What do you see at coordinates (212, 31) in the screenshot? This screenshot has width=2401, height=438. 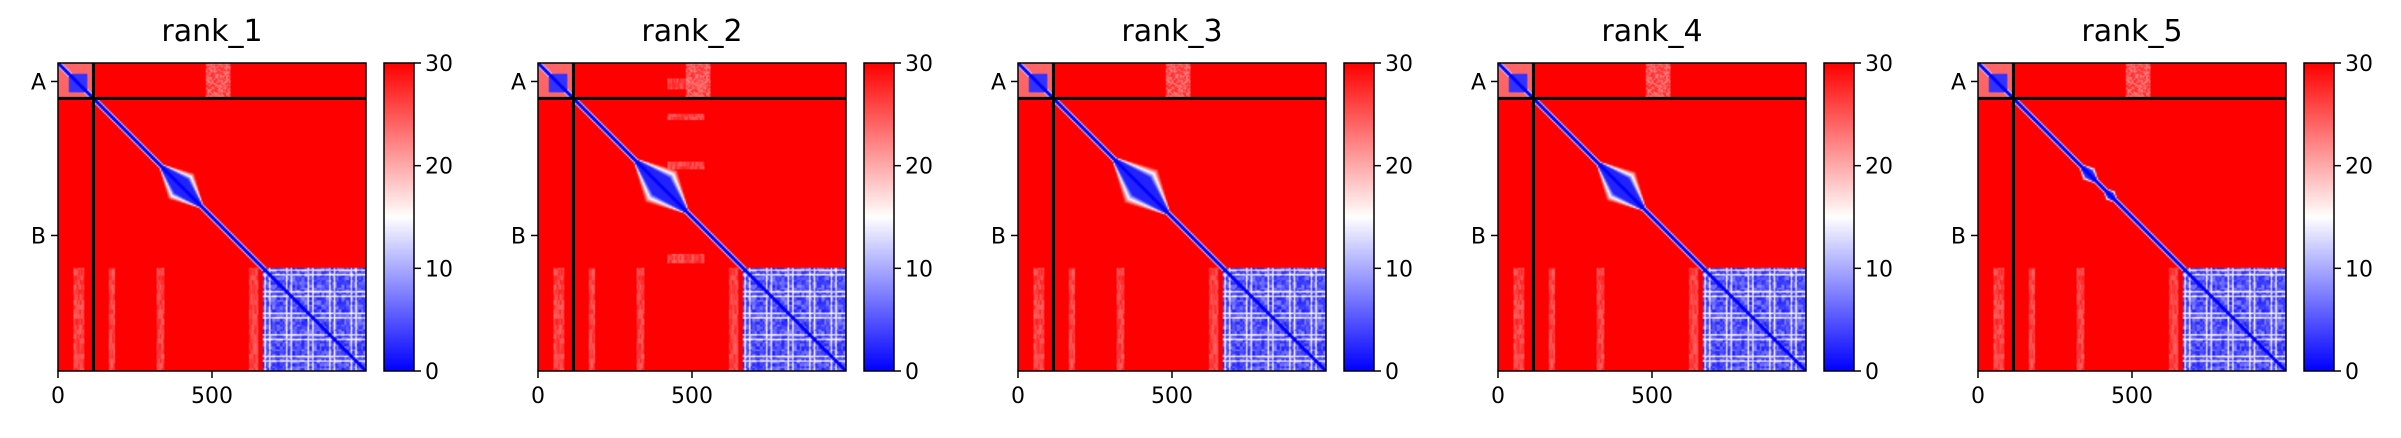 I see `chart-title: rank_1` at bounding box center [212, 31].